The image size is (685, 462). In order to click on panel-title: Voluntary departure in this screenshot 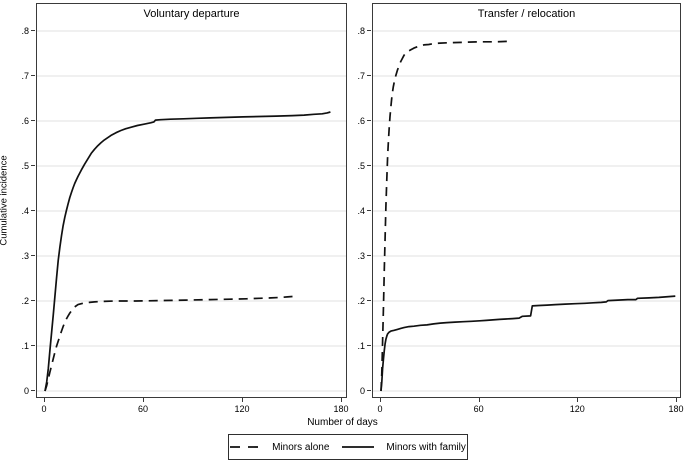, I will do `click(191, 14)`.